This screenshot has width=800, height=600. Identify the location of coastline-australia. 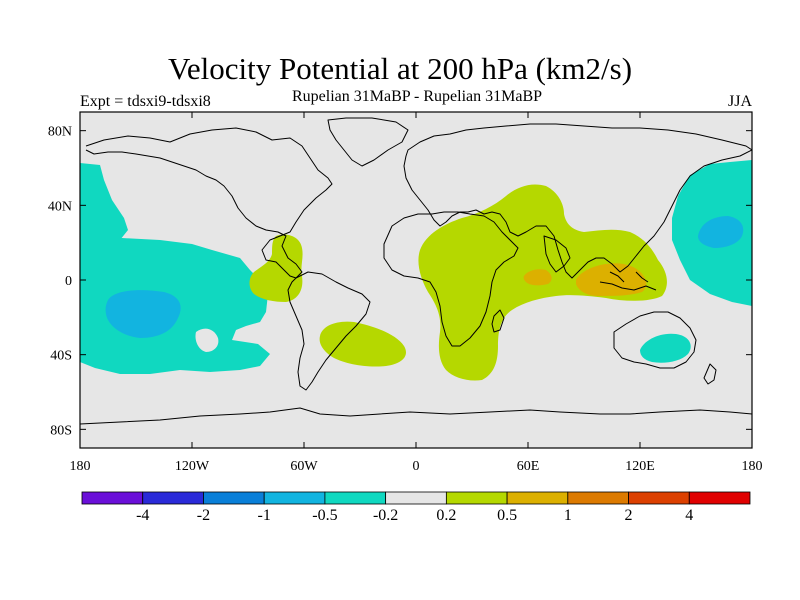
(655, 340).